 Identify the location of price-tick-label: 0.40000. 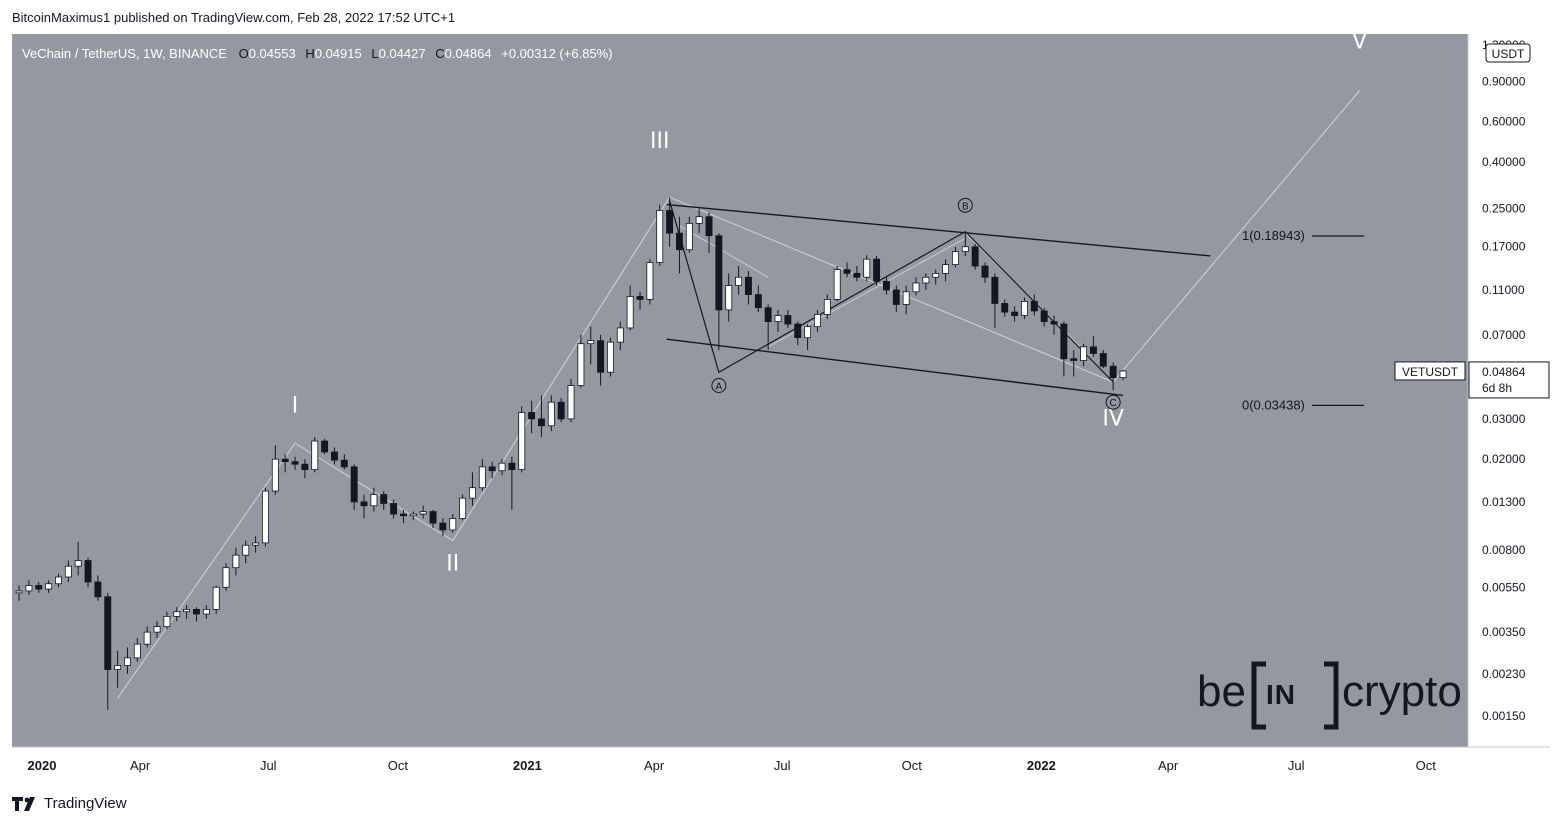
(1504, 162).